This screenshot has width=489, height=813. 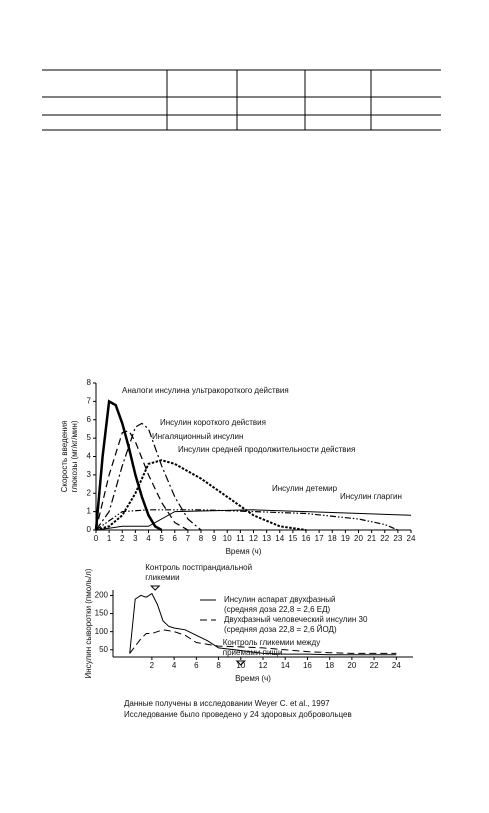 I want to click on x-tick-label: 0, so click(x=96, y=538).